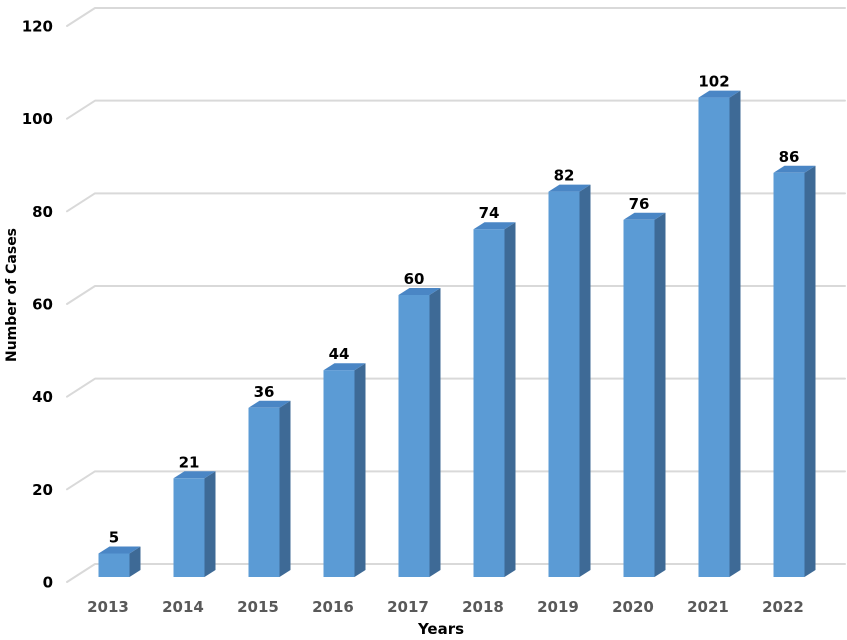 This screenshot has height=640, width=847. I want to click on bar-value-label-2015: 36, so click(264, 392).